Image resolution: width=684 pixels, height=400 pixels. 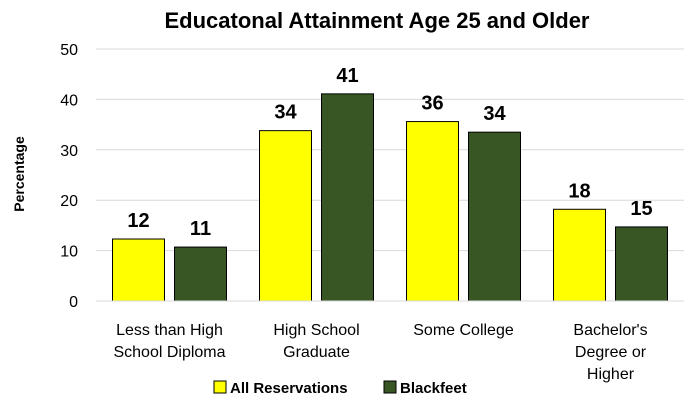 What do you see at coordinates (169, 341) in the screenshot?
I see `category-label: Less than High School Diploma` at bounding box center [169, 341].